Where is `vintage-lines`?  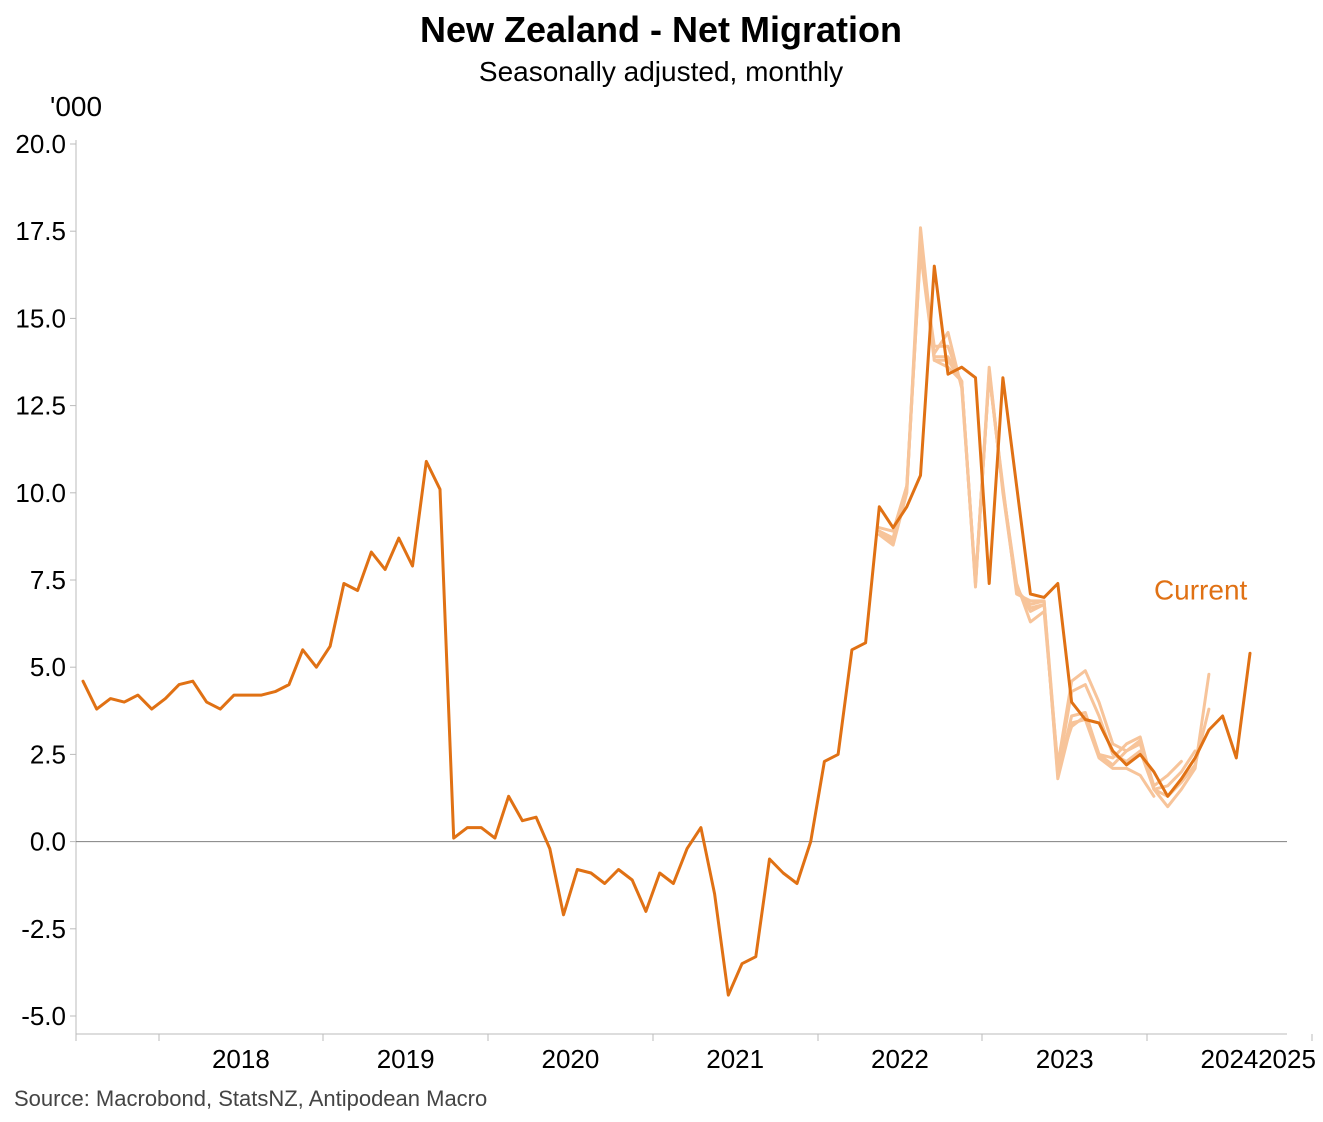 vintage-lines is located at coordinates (1044, 517).